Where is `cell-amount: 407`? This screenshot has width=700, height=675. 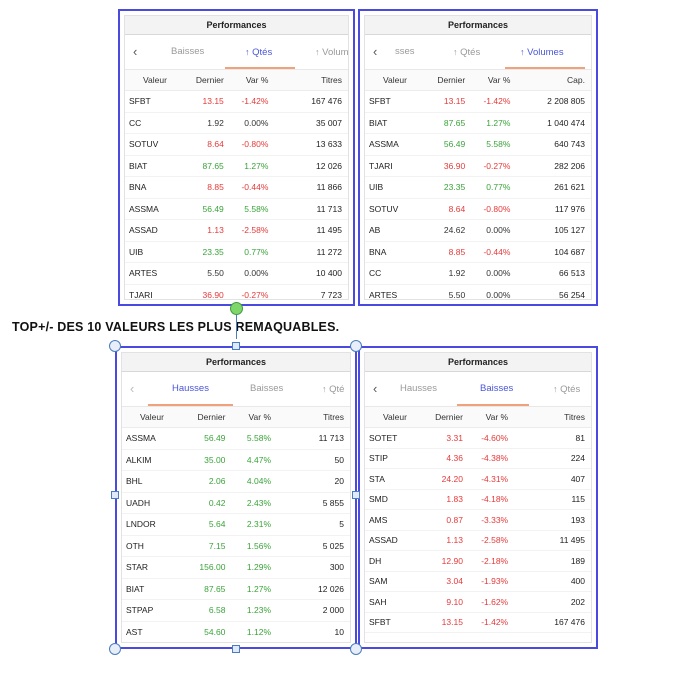 cell-amount: 407 is located at coordinates (552, 479).